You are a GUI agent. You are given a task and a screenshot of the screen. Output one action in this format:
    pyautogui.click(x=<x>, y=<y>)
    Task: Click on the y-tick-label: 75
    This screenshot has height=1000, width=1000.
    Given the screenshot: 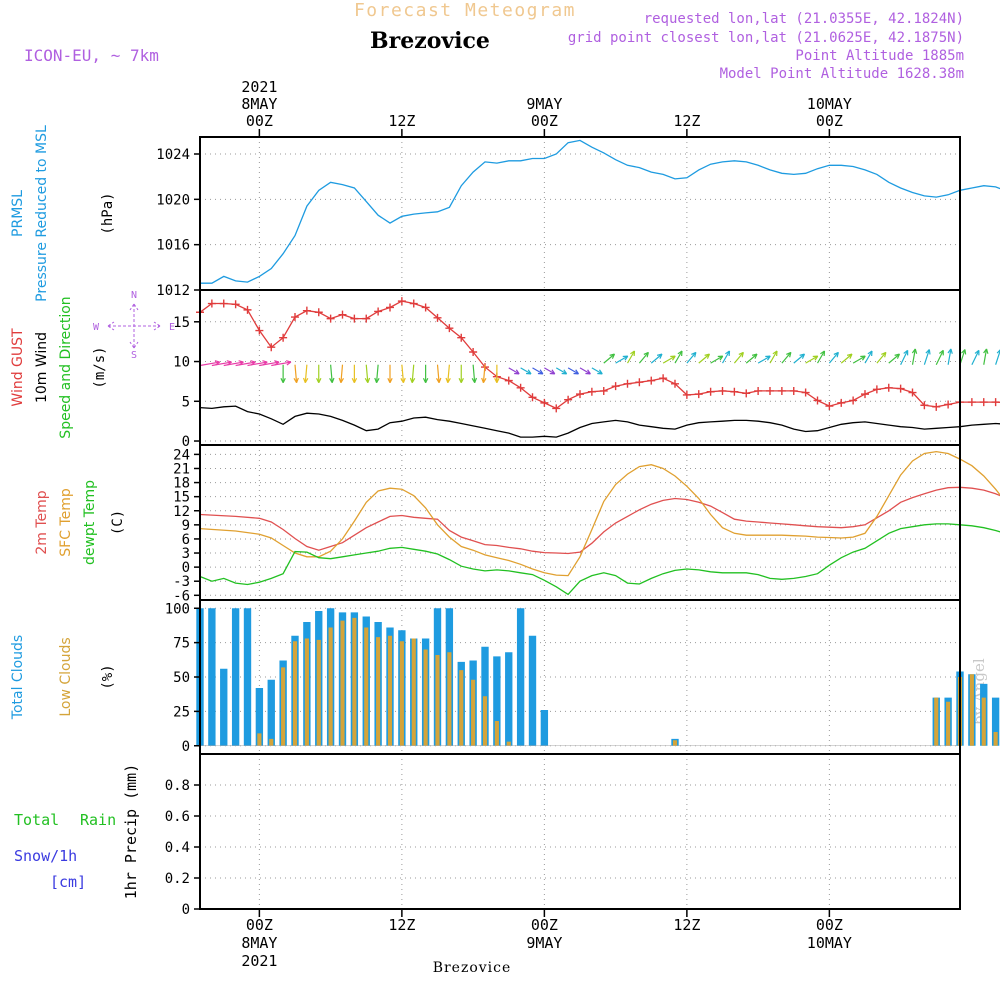 What is the action you would take?
    pyautogui.click(x=181, y=644)
    